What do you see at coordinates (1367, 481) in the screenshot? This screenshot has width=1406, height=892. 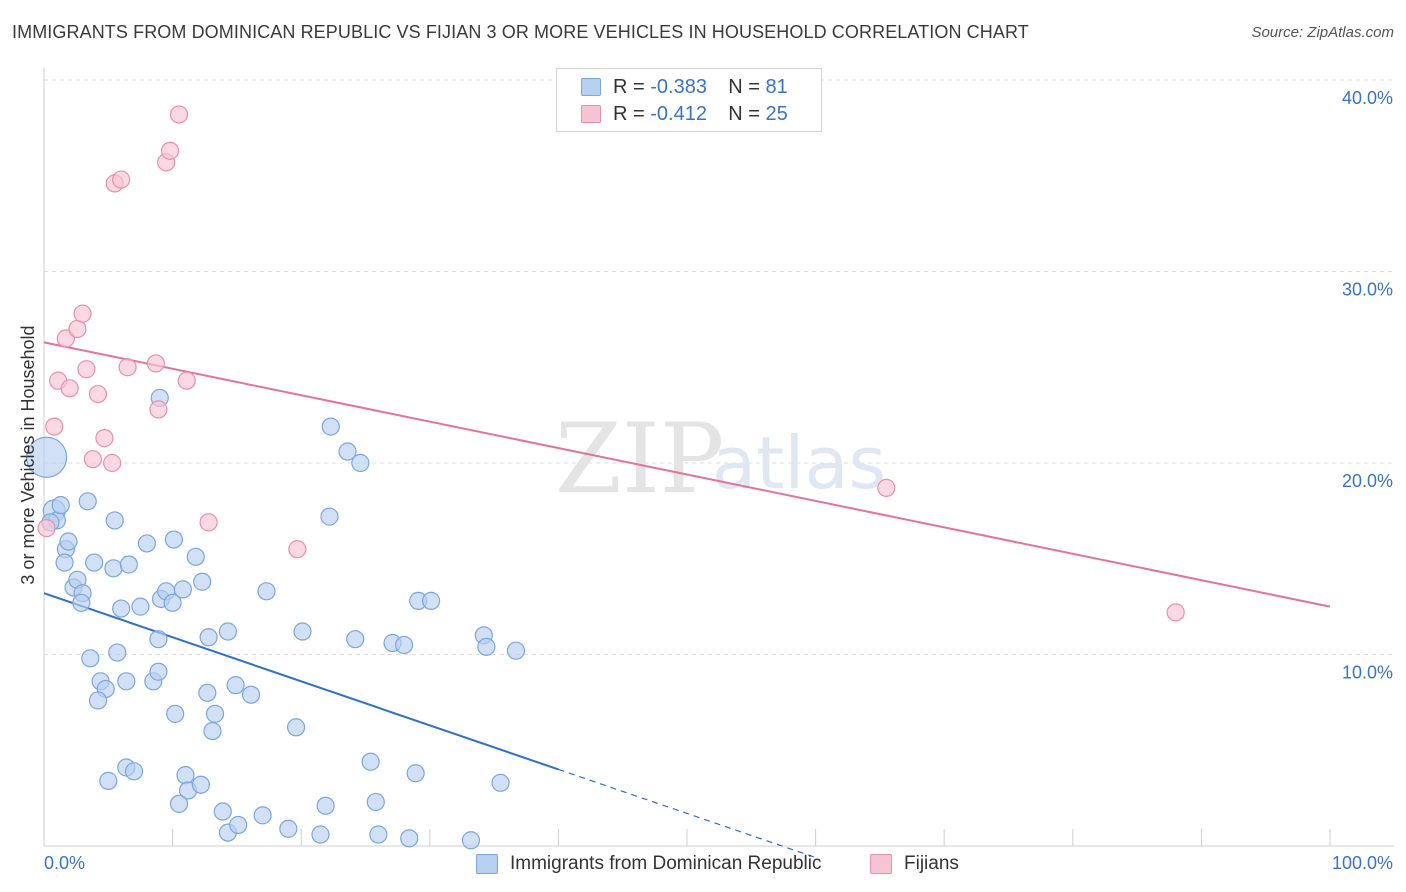 I see `y-tick-label: 20.0%` at bounding box center [1367, 481].